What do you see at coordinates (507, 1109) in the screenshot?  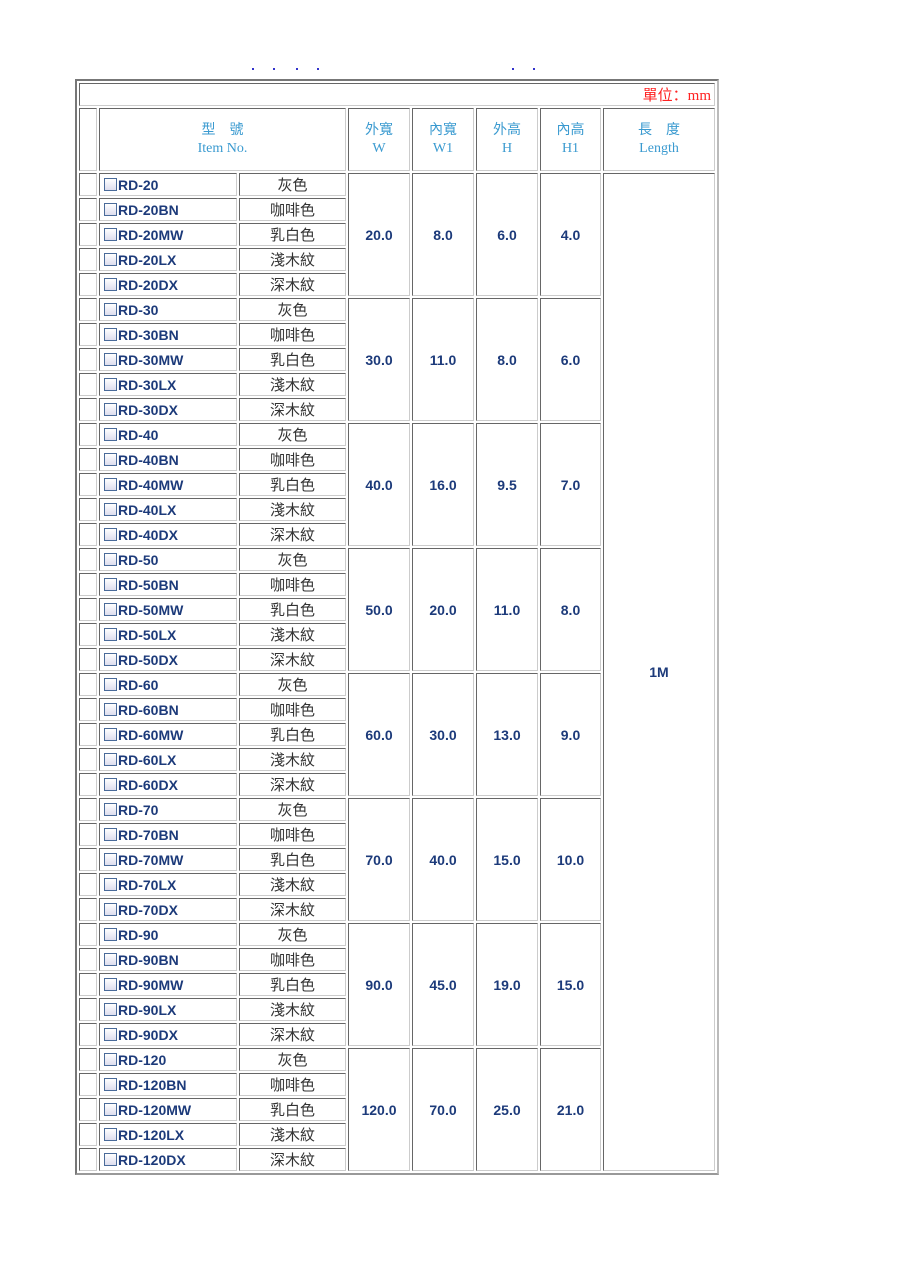 I see `value-h: 25.0` at bounding box center [507, 1109].